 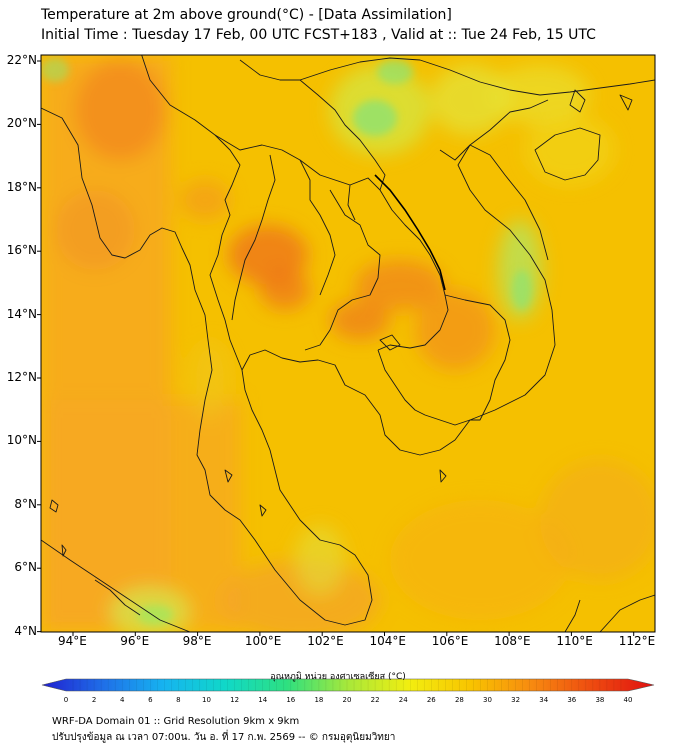 What do you see at coordinates (197, 641) in the screenshot?
I see `longitude-label: 98°E` at bounding box center [197, 641].